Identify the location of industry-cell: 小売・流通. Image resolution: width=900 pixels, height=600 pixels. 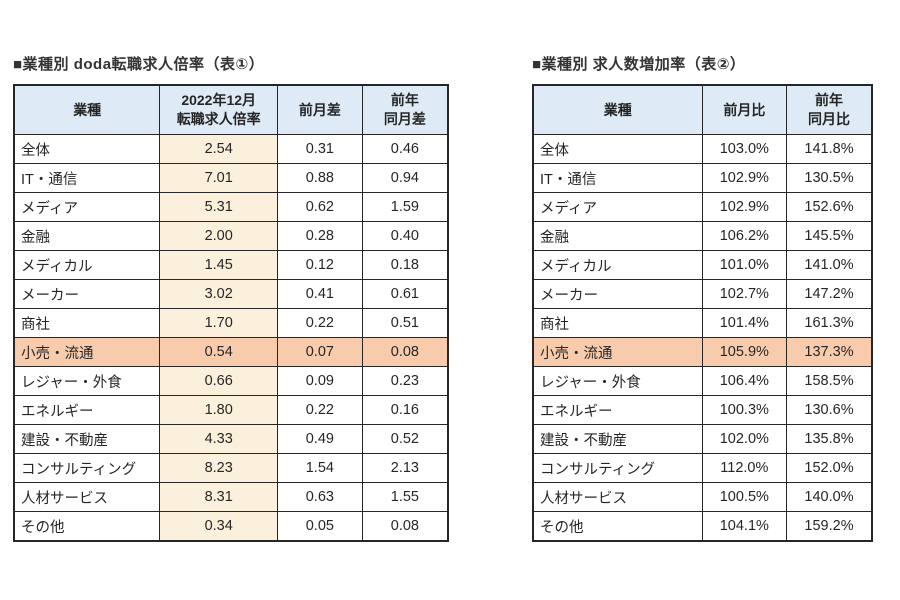
(87, 352).